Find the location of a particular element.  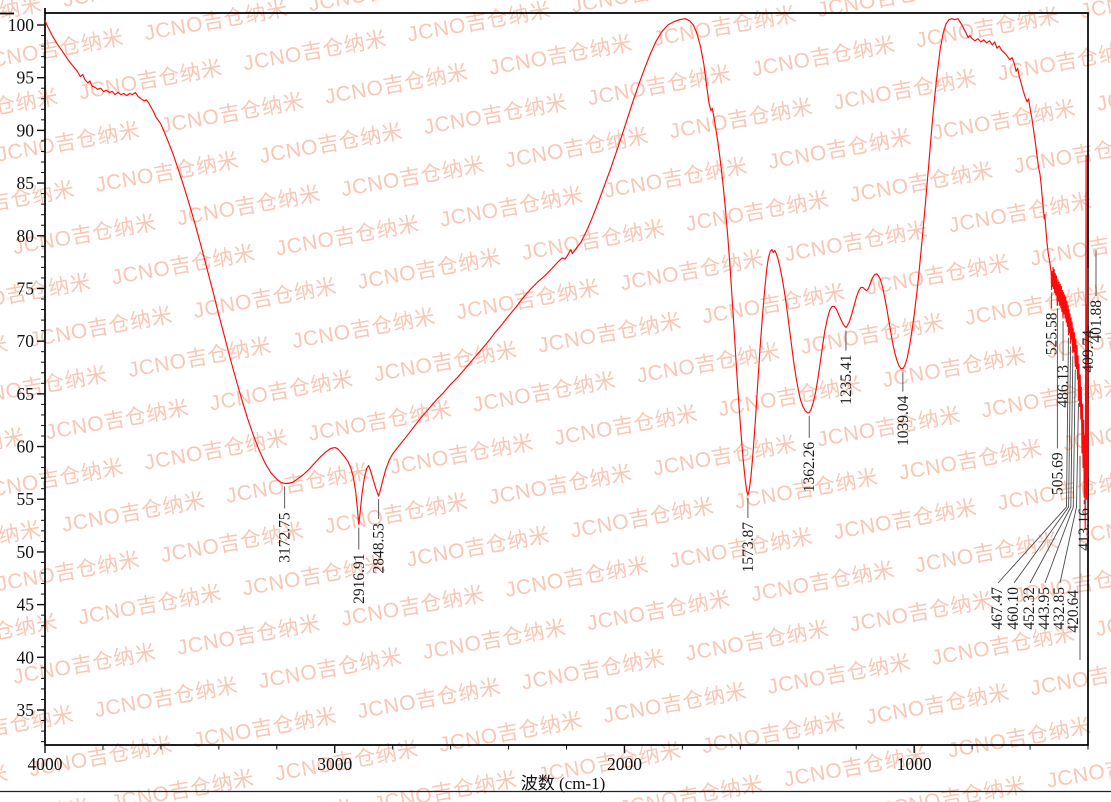

y-tick-label: 45 is located at coordinates (26, 605).